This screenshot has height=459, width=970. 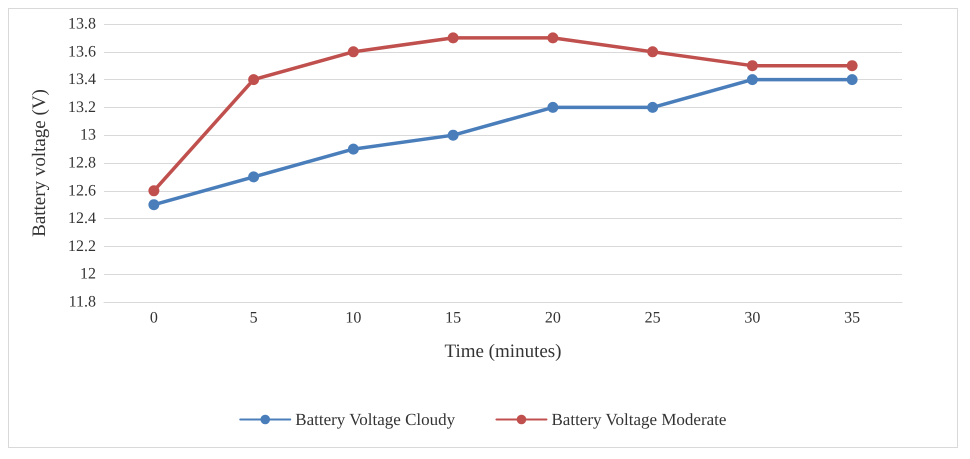 I want to click on y-tick-label: 13.2, so click(x=82, y=107).